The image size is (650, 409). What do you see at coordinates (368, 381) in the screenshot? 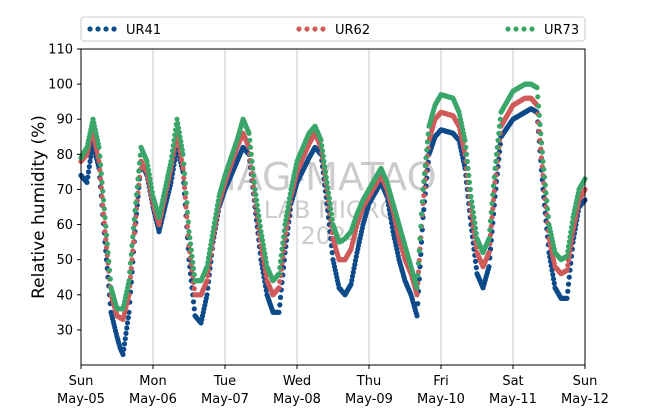
I see `x-tick-day-label: Thu` at bounding box center [368, 381].